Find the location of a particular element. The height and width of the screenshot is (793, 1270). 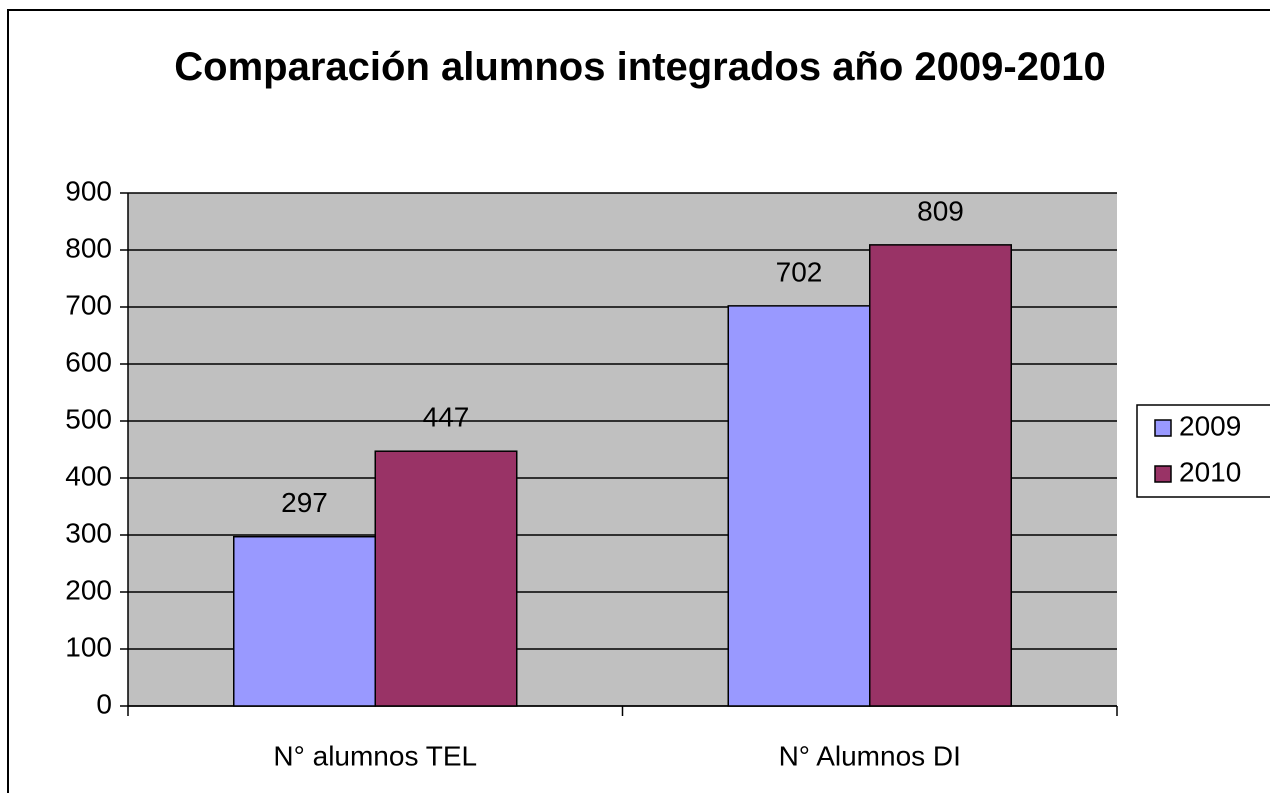

value-label: 702 is located at coordinates (799, 271).